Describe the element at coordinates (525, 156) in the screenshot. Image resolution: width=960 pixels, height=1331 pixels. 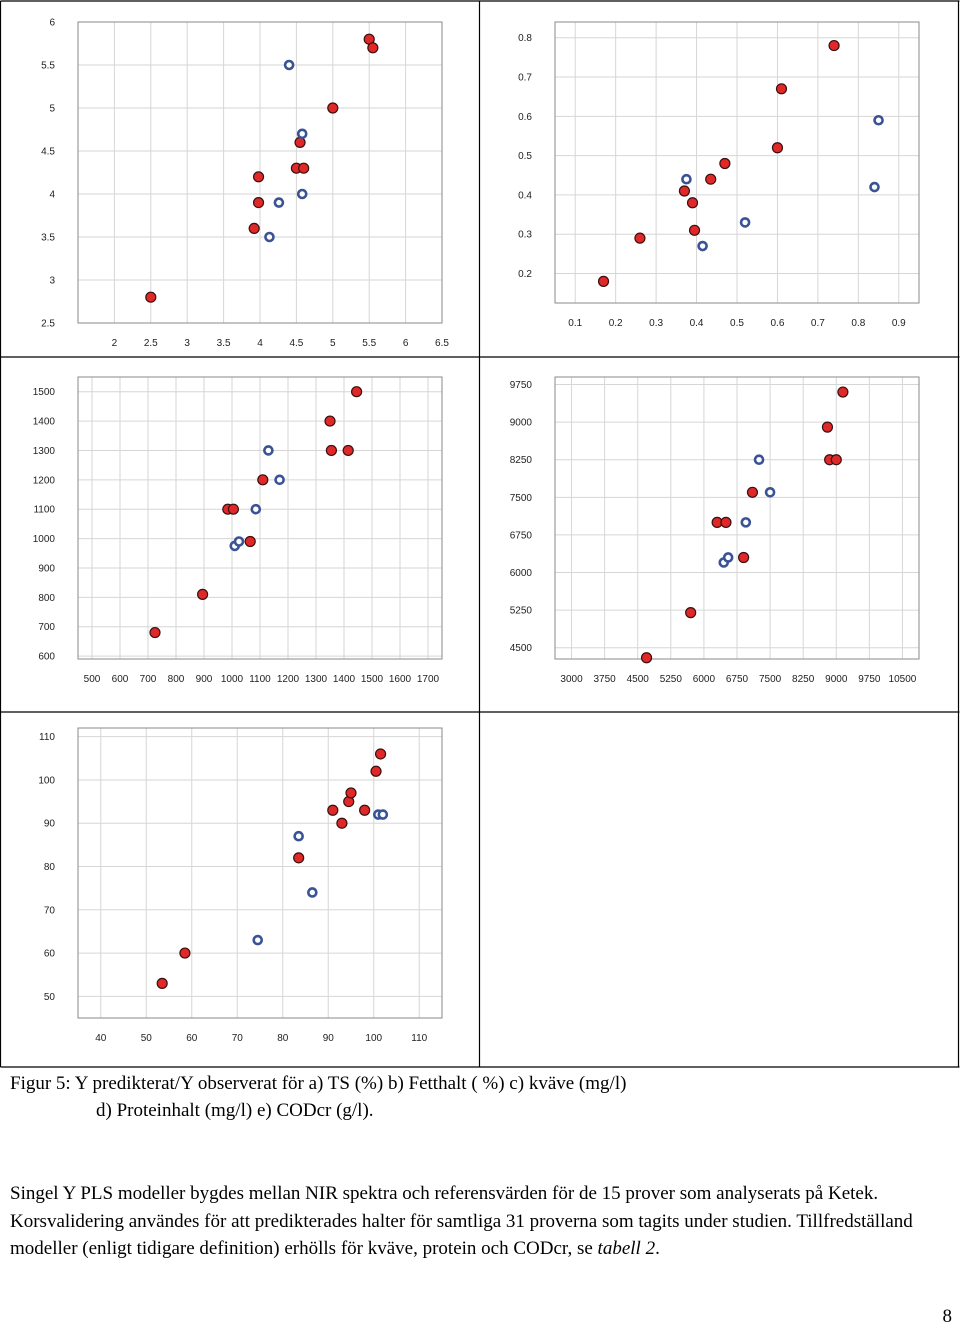
I see `y-tick-label: 0.5` at that location.